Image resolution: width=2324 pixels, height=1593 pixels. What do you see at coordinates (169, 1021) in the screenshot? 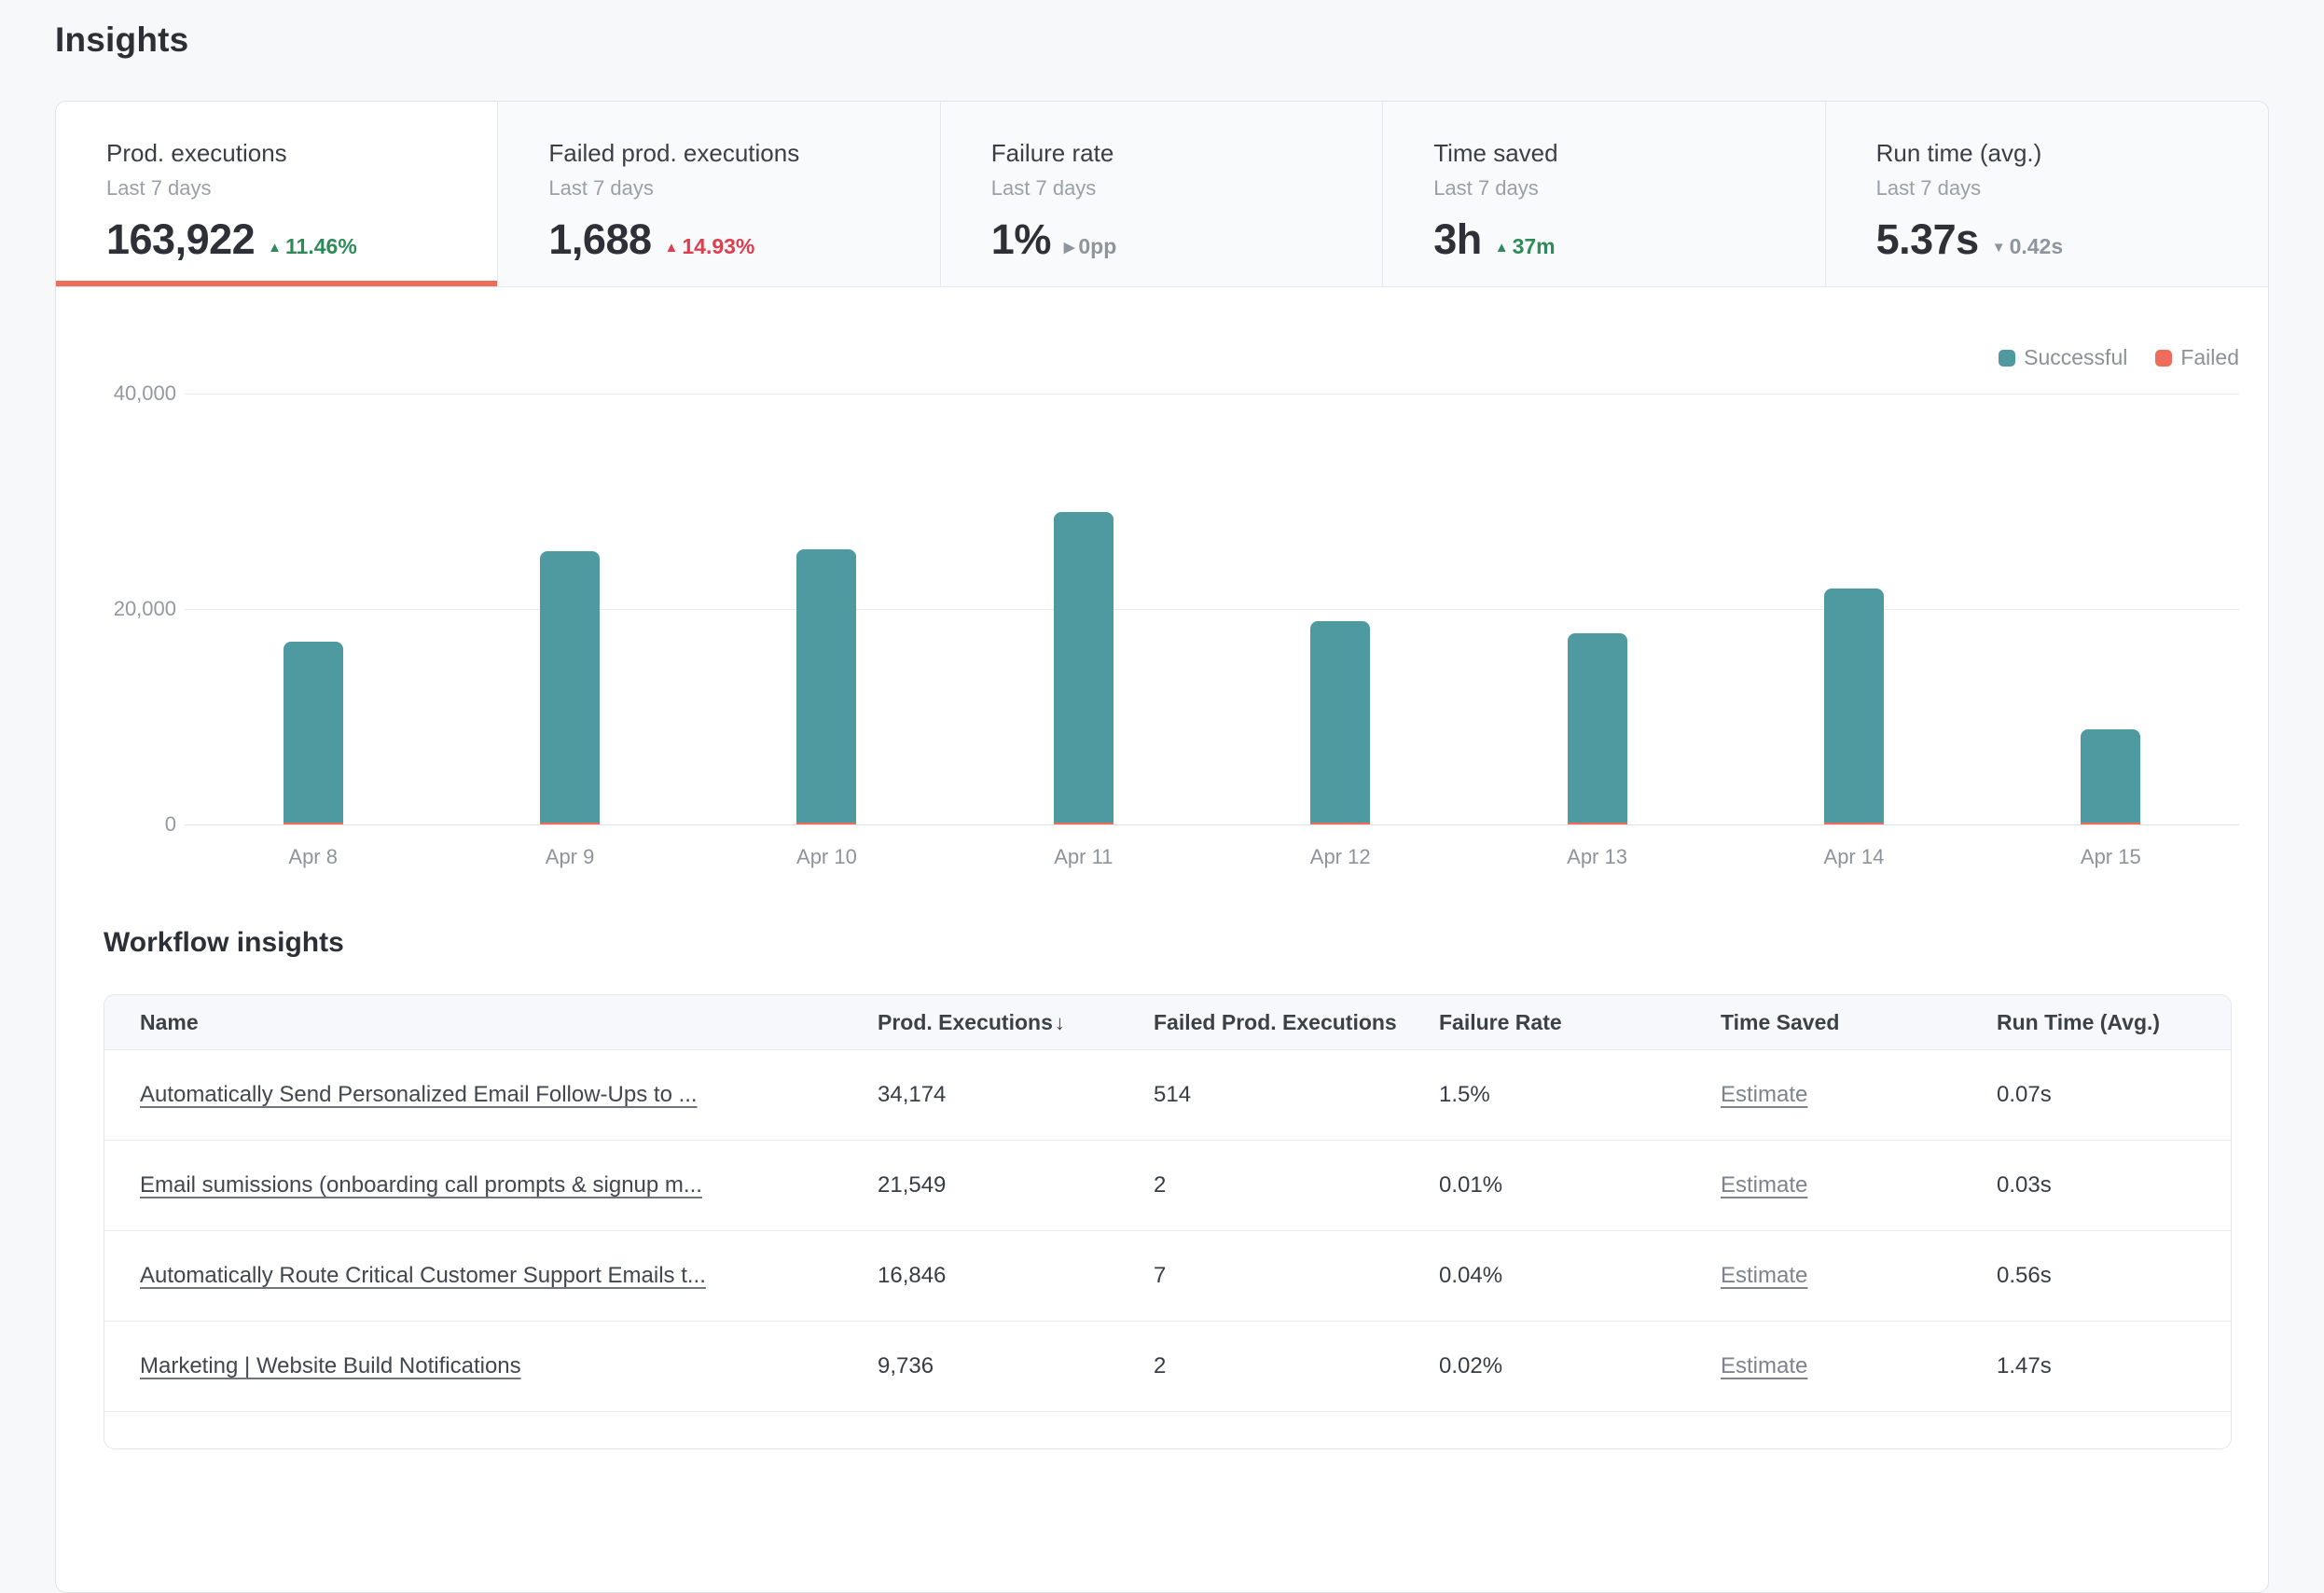
I see `column-header-name: Name` at bounding box center [169, 1021].